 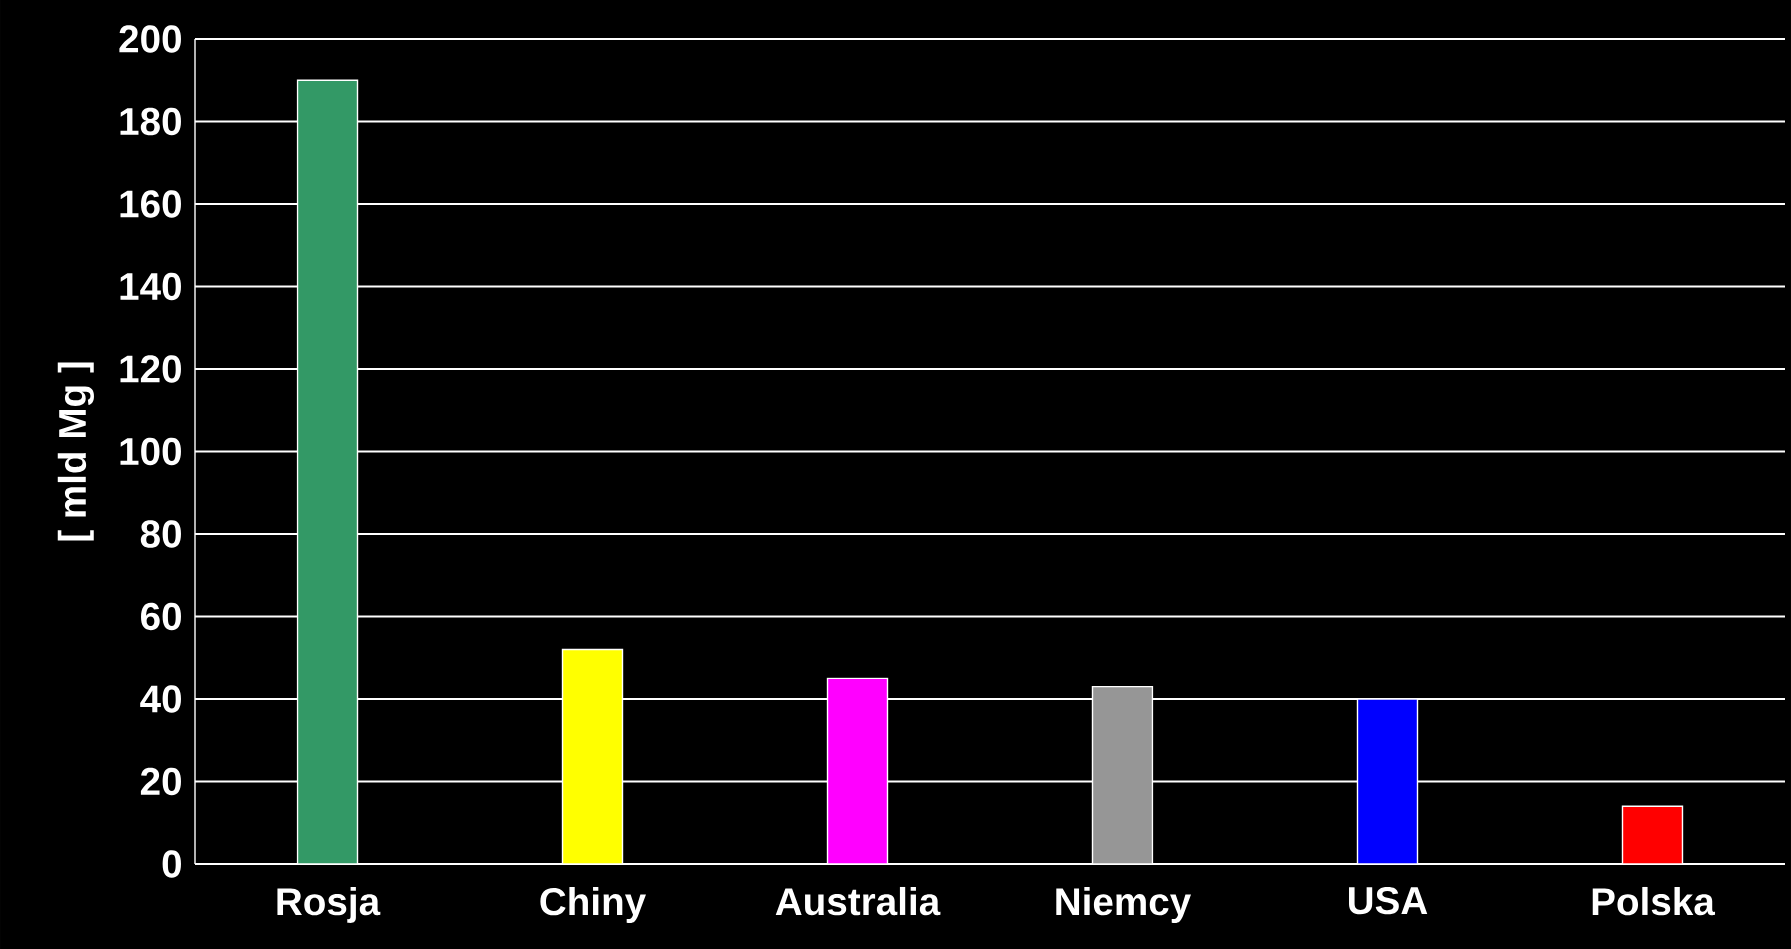 I want to click on y-tick-label: 140, so click(x=150, y=286).